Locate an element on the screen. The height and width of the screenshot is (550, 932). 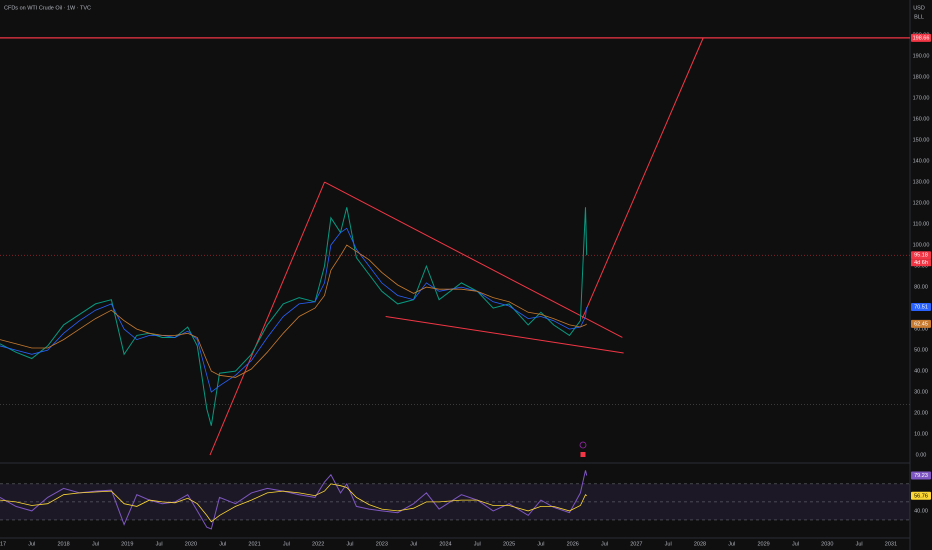
y-tick-label: 50.00 is located at coordinates (921, 351).